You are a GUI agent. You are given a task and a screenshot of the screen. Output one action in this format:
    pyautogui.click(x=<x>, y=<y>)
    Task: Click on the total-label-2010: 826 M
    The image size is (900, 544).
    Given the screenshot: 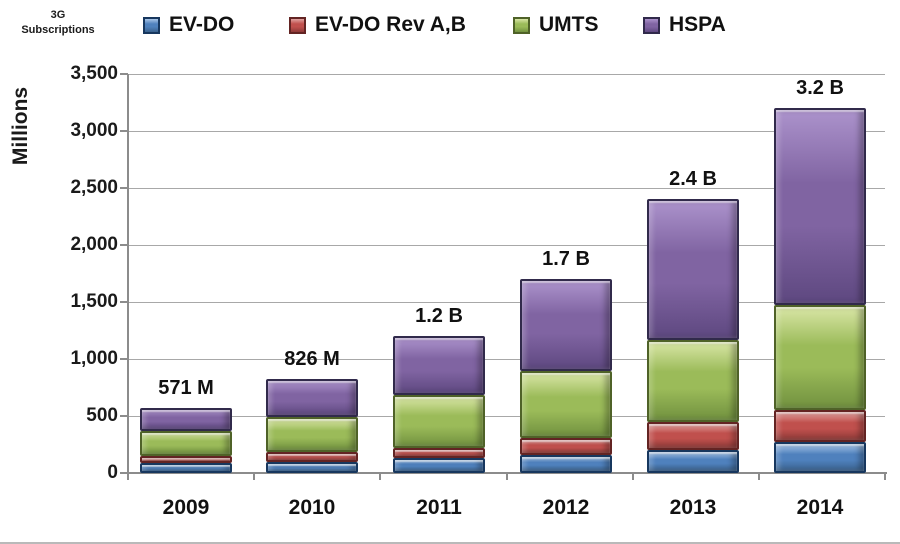 What is the action you would take?
    pyautogui.click(x=312, y=358)
    